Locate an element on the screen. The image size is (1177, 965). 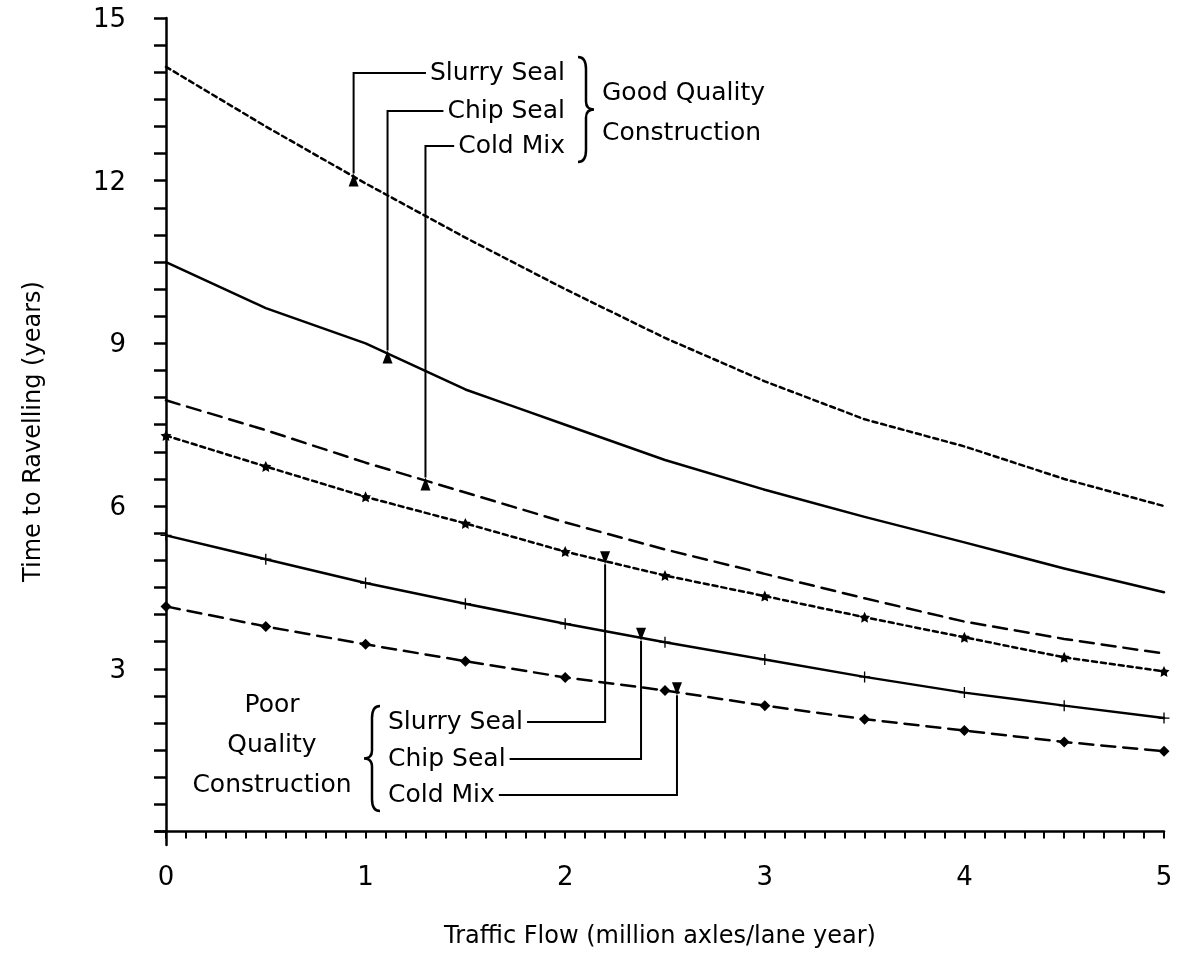
x-tick-label: 5 is located at coordinates (1164, 876).